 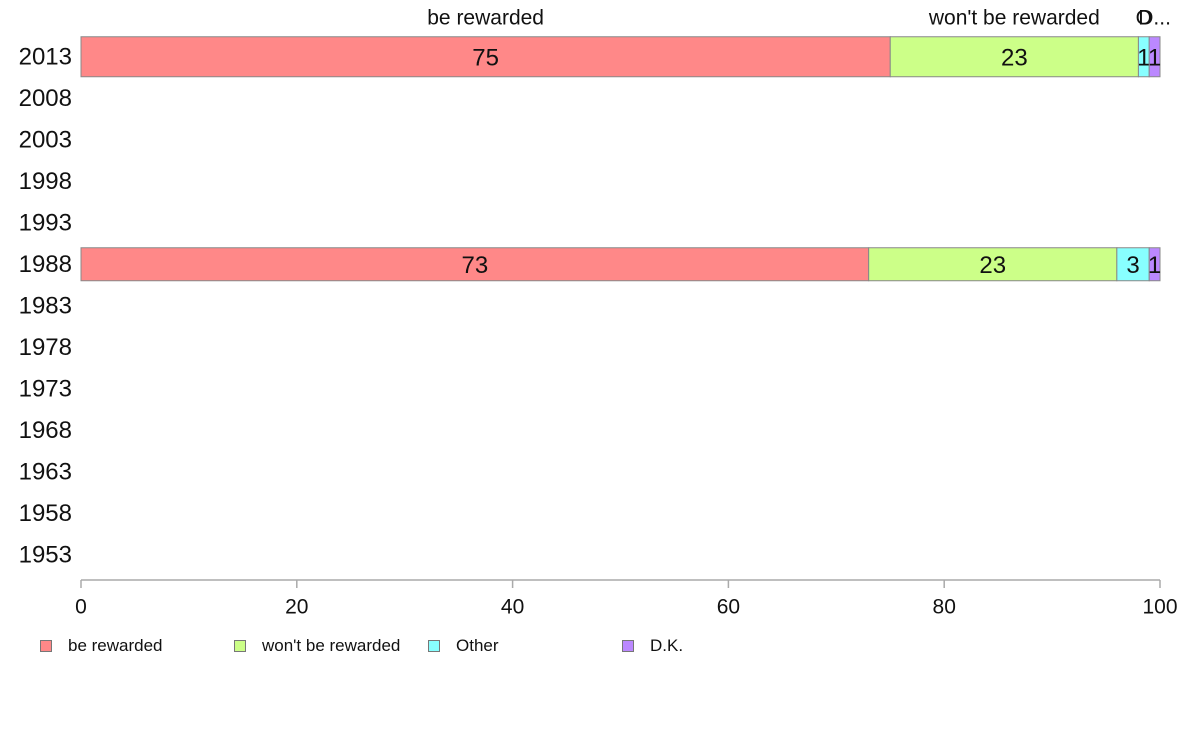 I want to click on legend-item-other: Other, so click(x=463, y=646).